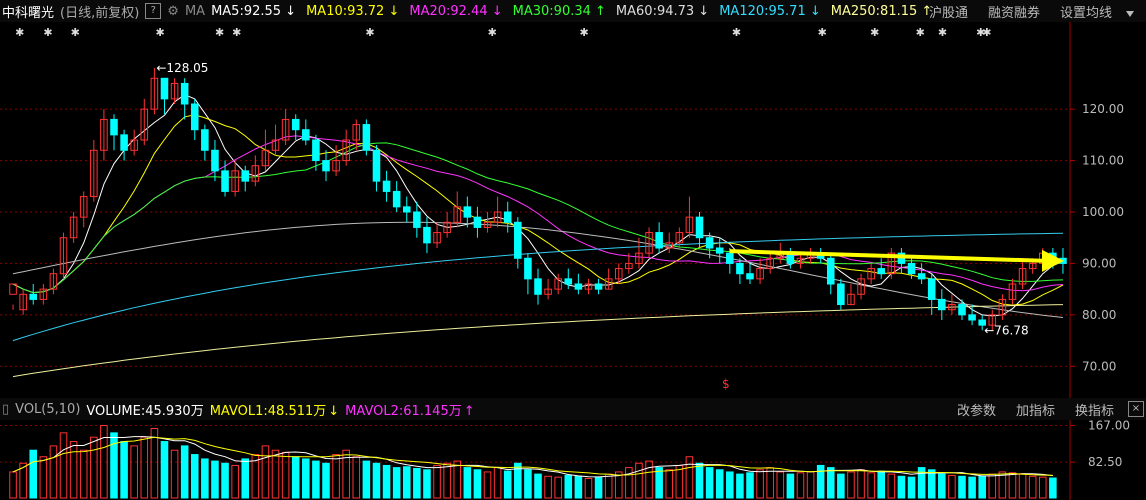  What do you see at coordinates (28, 13) in the screenshot?
I see `stock-name: 中科曙光` at bounding box center [28, 13].